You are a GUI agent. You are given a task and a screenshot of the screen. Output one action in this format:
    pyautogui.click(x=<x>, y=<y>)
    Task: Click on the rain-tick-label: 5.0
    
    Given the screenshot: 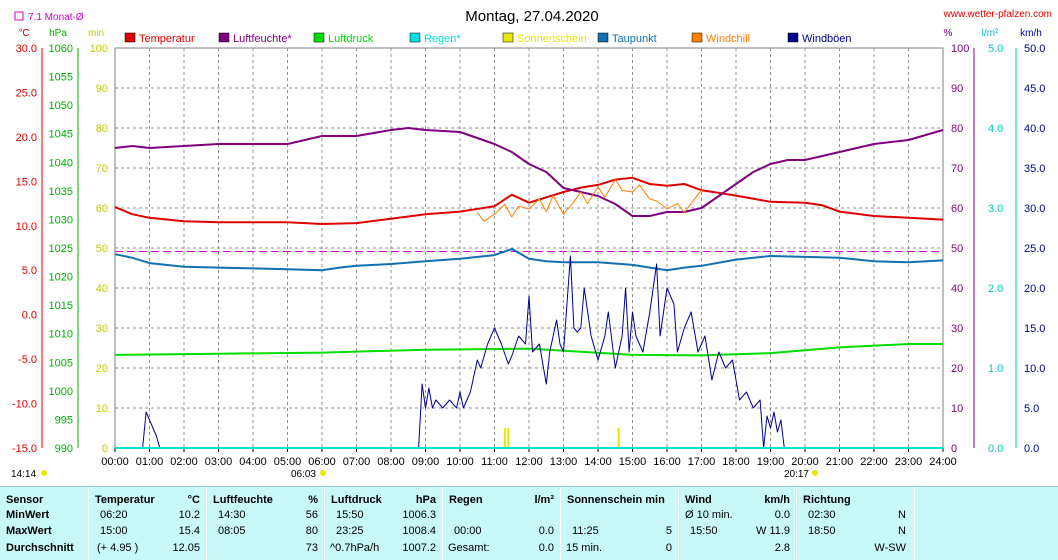 What is the action you would take?
    pyautogui.click(x=995, y=49)
    